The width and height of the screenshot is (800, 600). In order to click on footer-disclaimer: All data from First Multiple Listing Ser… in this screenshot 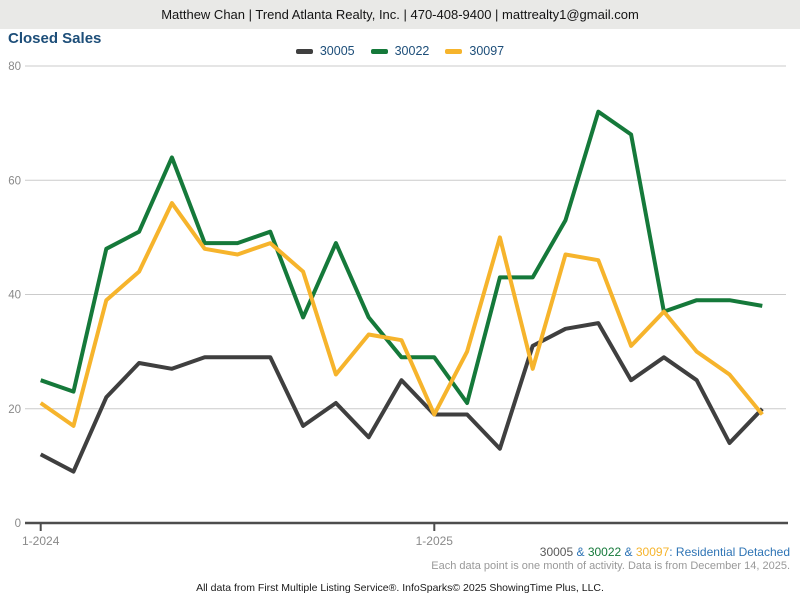, I will do `click(400, 588)`.